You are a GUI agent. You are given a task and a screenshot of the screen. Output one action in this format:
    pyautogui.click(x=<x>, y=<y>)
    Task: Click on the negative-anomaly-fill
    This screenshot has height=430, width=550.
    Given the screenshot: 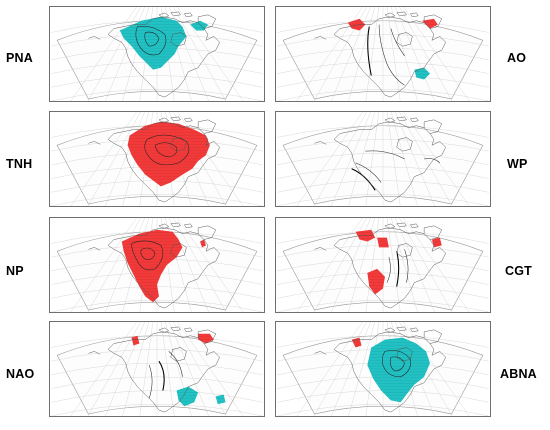 What is the action you would take?
    pyautogui.click(x=422, y=73)
    